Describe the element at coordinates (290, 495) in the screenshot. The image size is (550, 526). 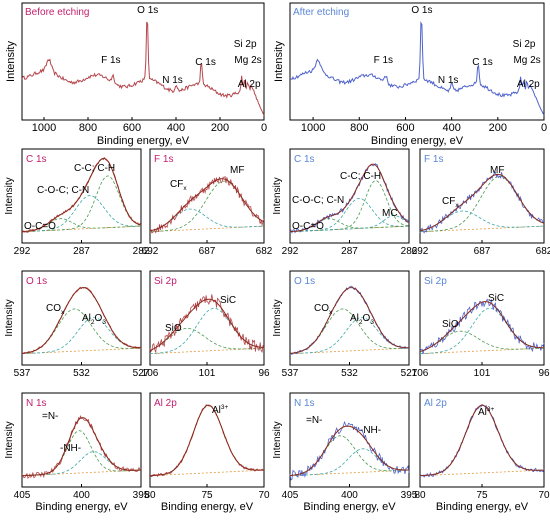
I see `after-n1s-tick-label-0: 405` at that location.